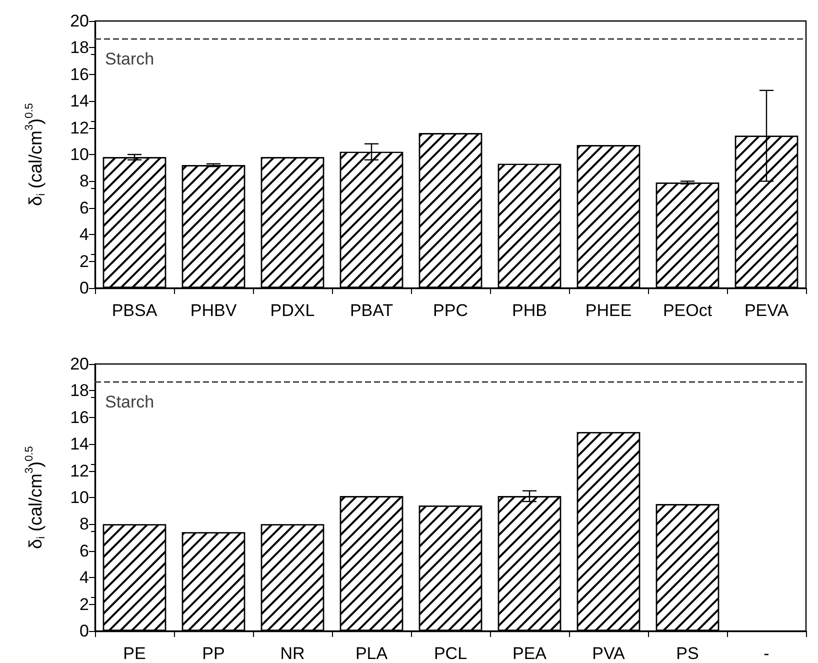  Describe the element at coordinates (134, 653) in the screenshot. I see `x-tick-label: PE` at that location.